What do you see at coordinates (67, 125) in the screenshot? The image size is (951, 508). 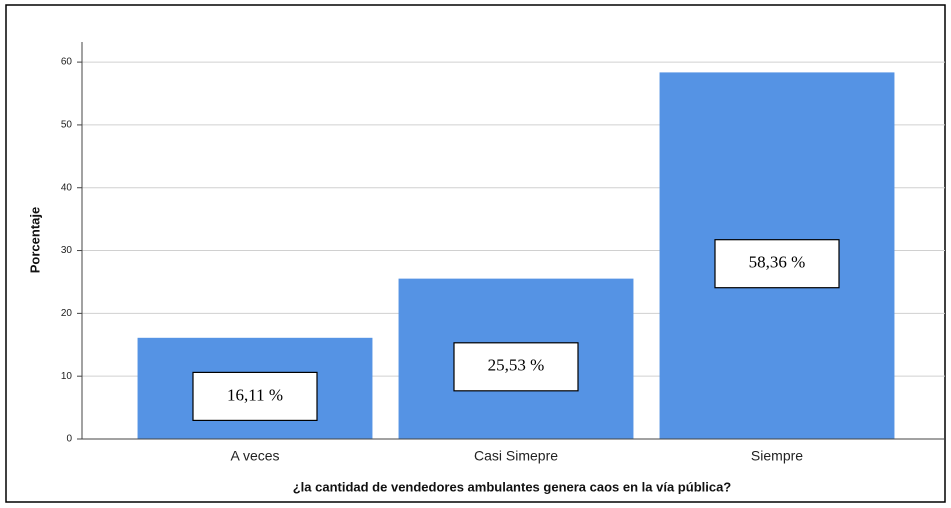 I see `y-tick-label: 50` at bounding box center [67, 125].